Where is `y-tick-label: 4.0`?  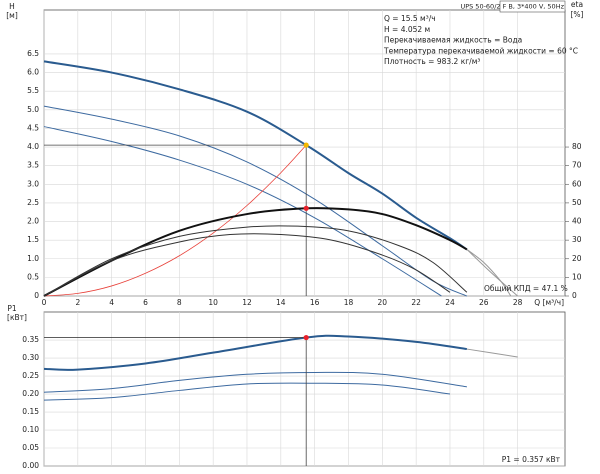 y-tick-label: 4.0 is located at coordinates (33, 146).